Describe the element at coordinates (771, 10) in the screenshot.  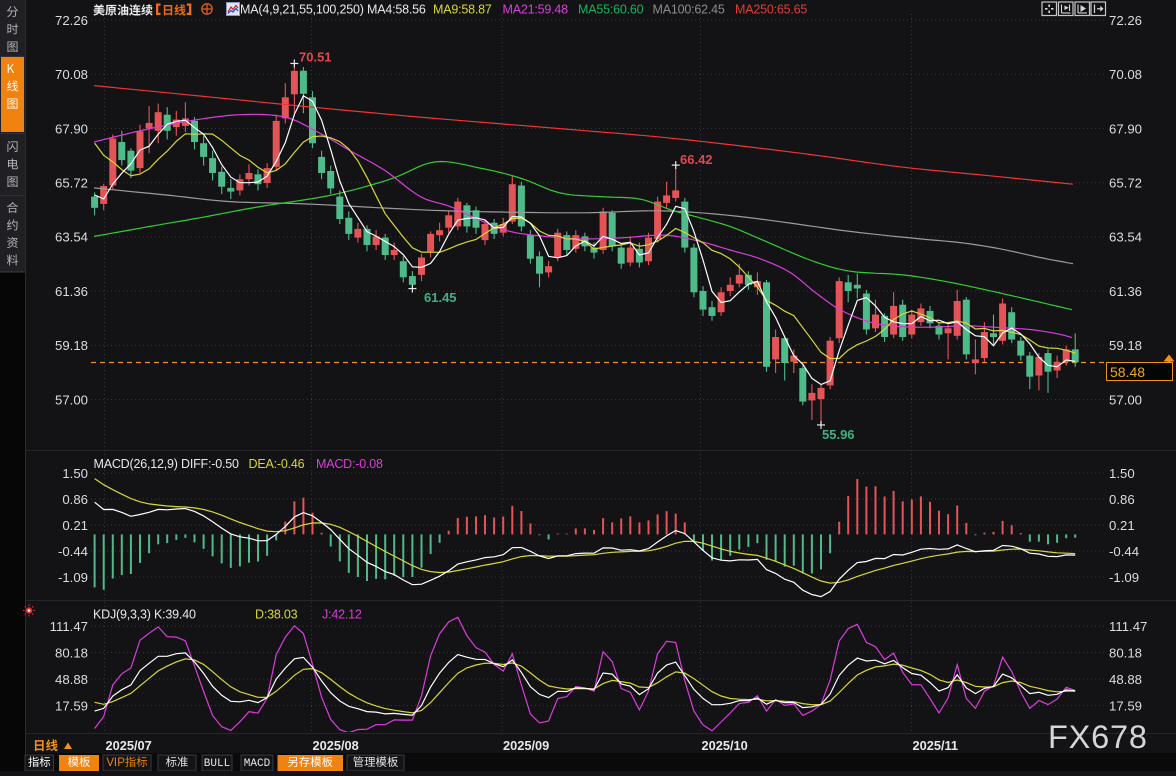
I see `svg-text: MA250:65.65` at that location.